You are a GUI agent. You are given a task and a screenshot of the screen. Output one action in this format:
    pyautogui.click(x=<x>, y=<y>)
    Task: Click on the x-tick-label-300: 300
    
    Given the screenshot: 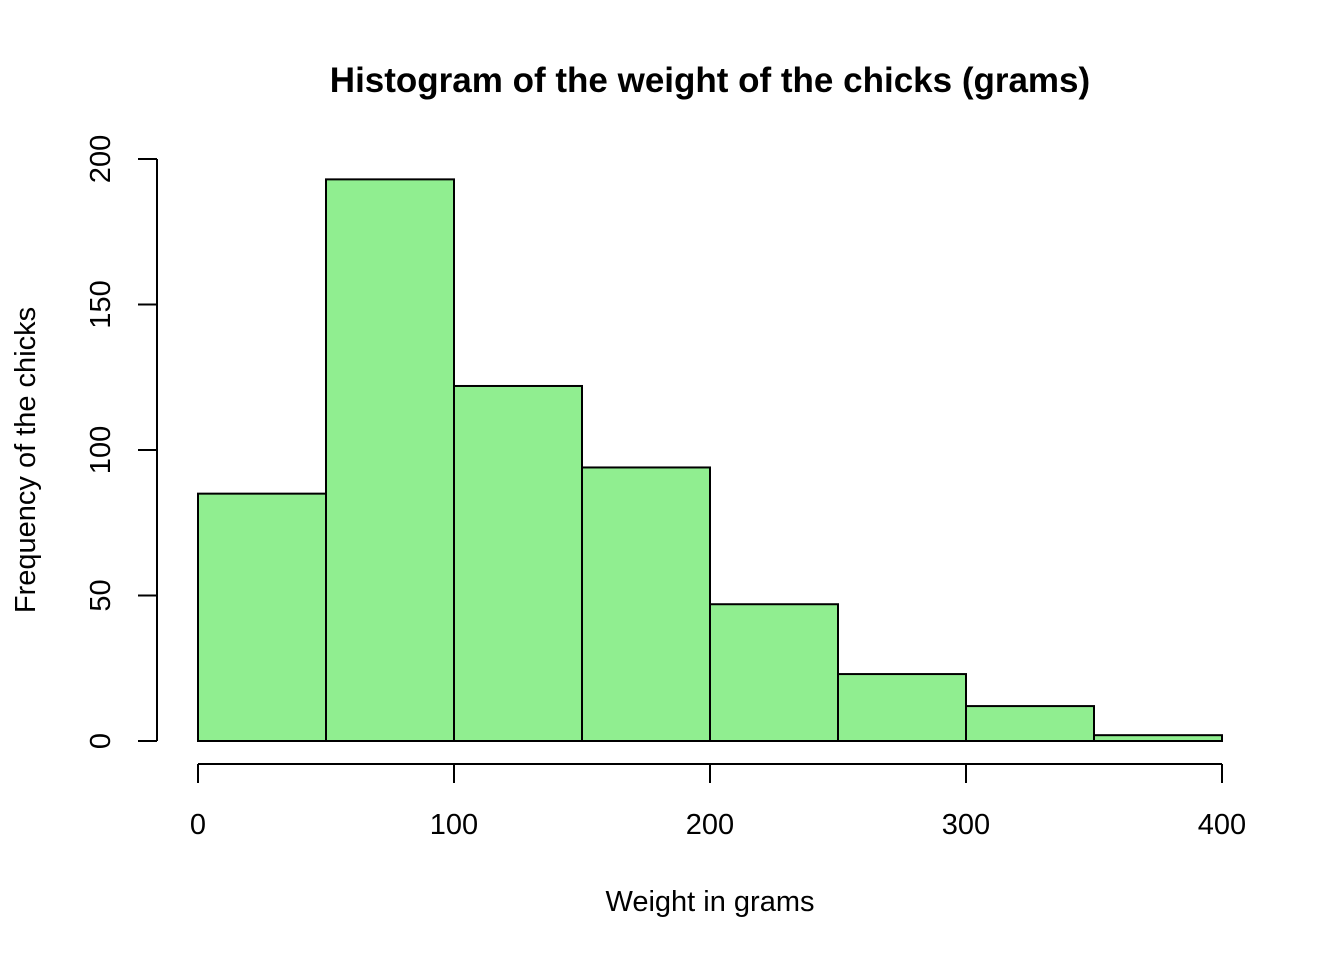 What is the action you would take?
    pyautogui.click(x=966, y=825)
    